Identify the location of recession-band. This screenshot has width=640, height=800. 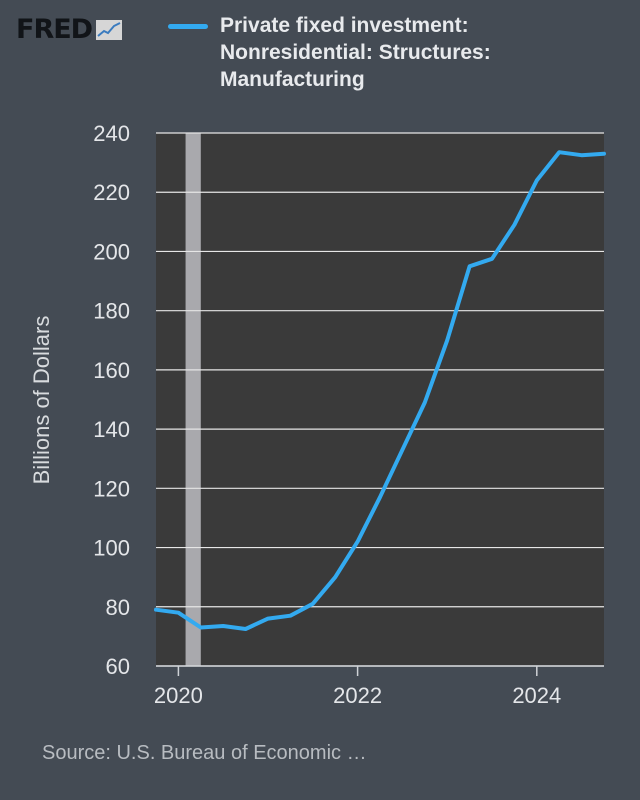
(193, 399).